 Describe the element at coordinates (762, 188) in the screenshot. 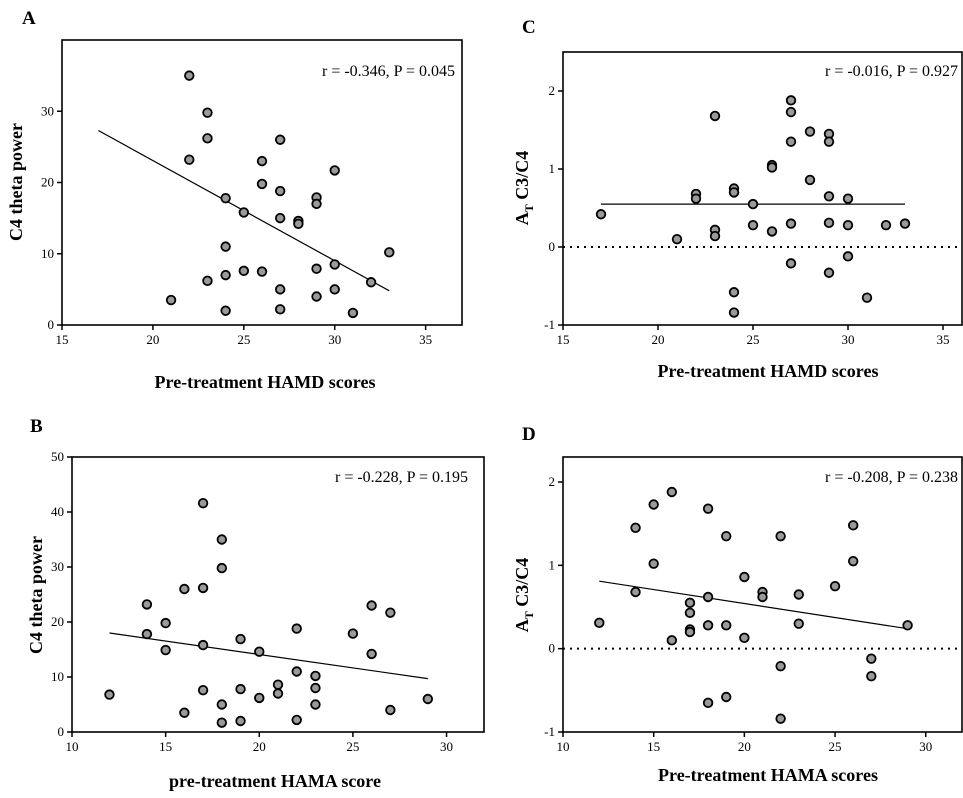

I see `plot-frame` at that location.